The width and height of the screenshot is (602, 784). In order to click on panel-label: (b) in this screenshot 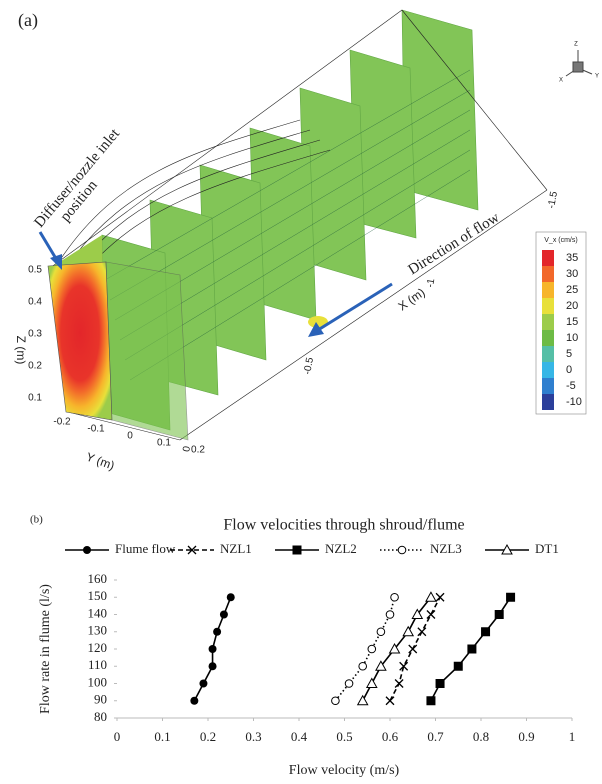, I will do `click(36, 520)`.